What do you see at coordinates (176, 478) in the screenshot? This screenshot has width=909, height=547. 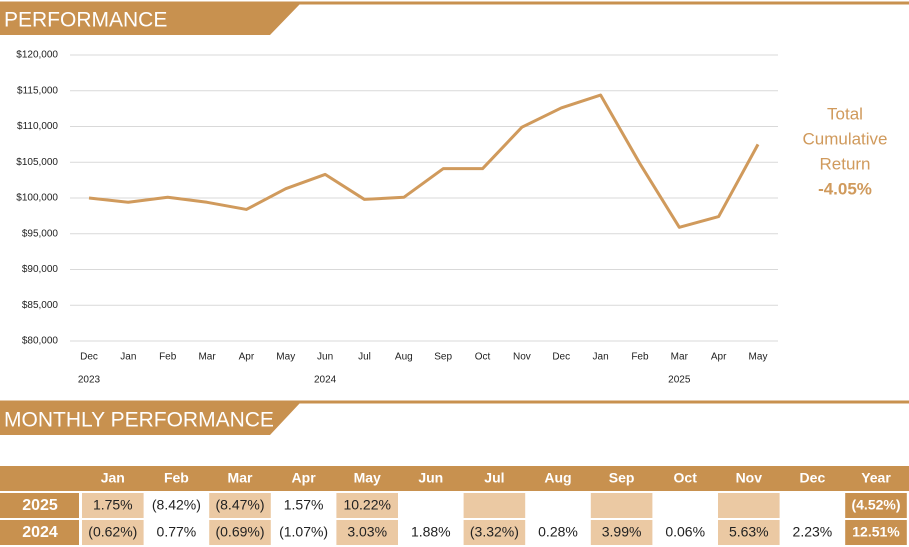 I see `column-header: Feb` at bounding box center [176, 478].